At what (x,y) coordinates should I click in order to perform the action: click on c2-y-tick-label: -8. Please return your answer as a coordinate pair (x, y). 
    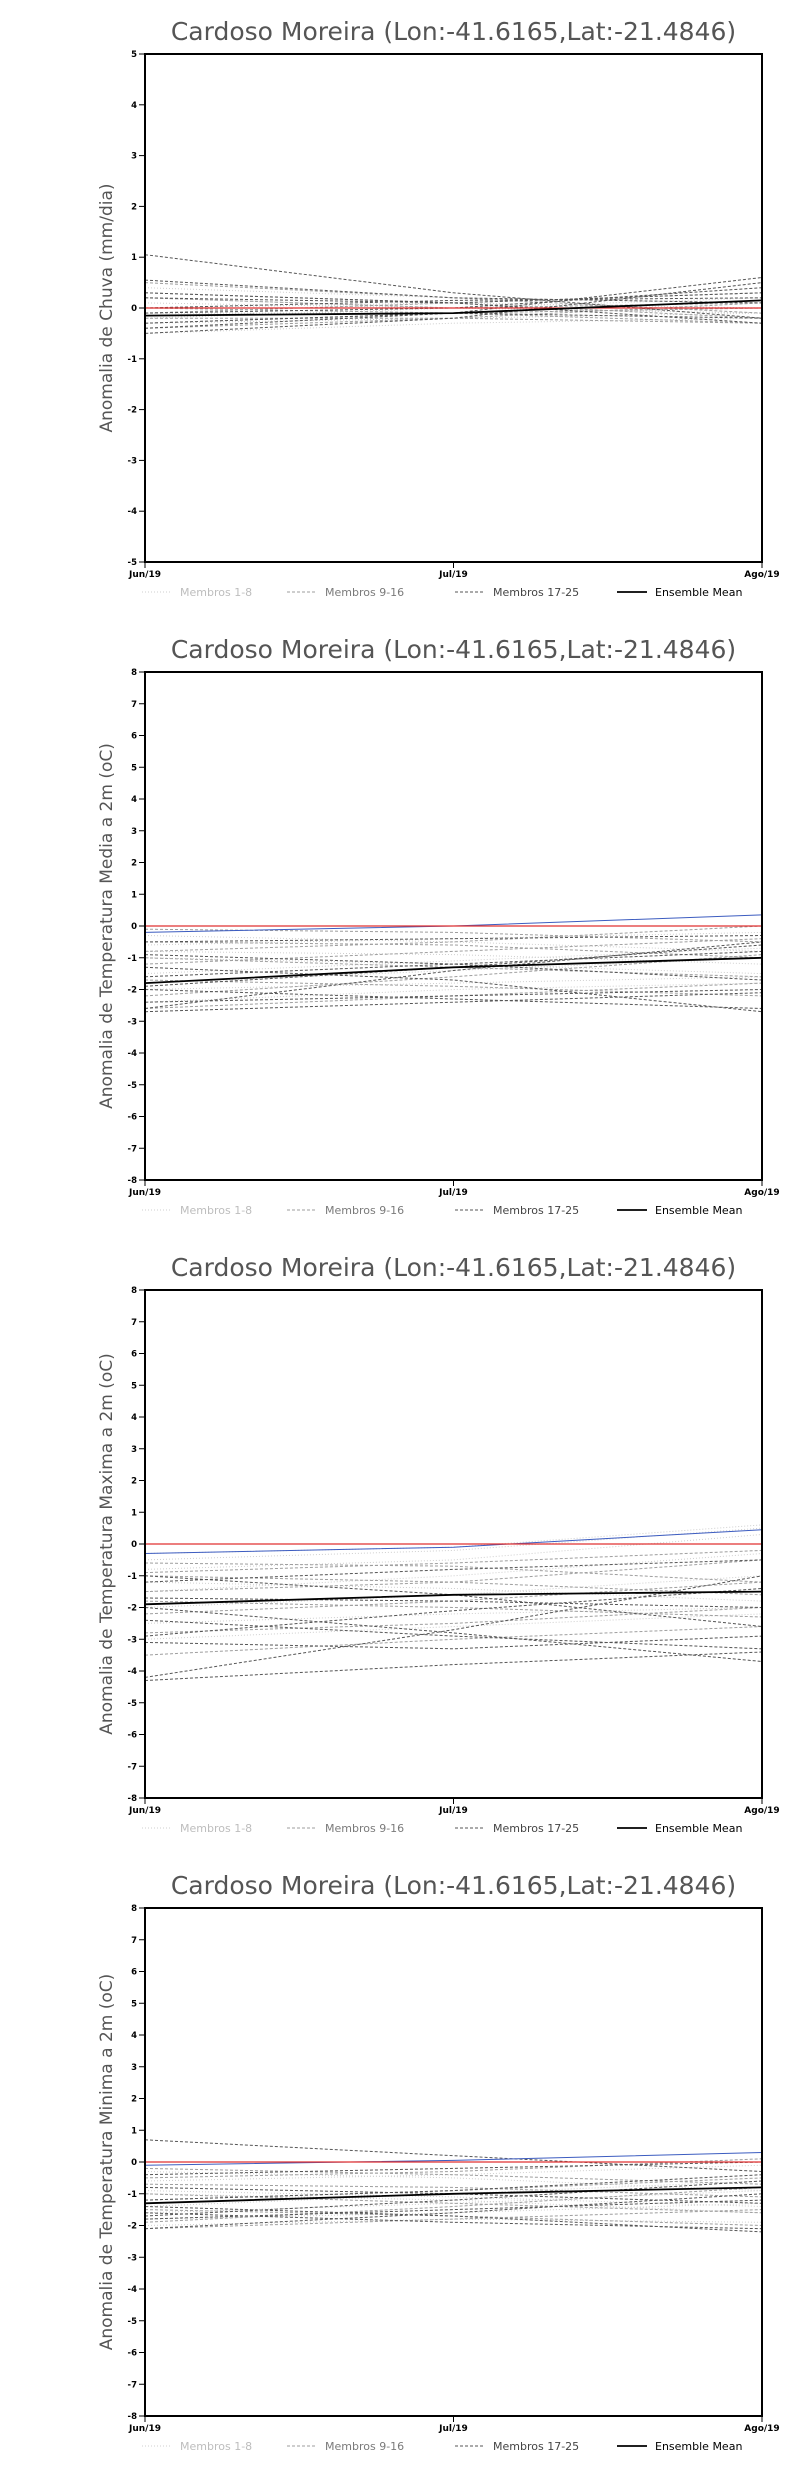
    Looking at the image, I should click on (133, 1799).